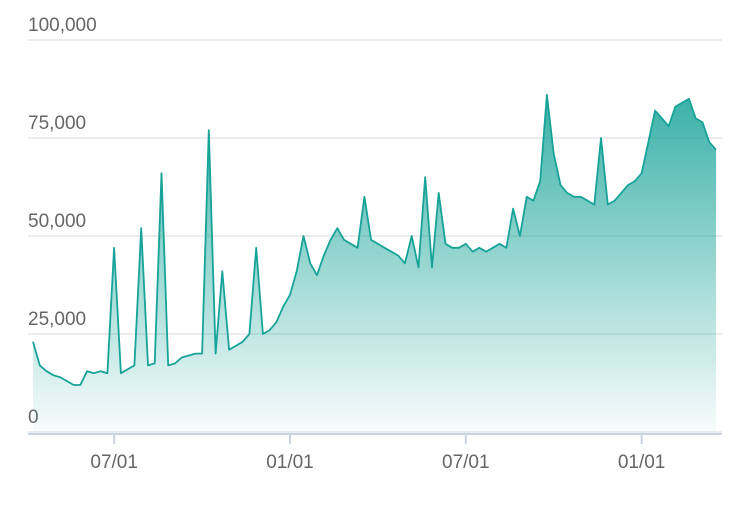 This screenshot has height=517, width=746. I want to click on y-tick-label: 50,000, so click(57, 221).